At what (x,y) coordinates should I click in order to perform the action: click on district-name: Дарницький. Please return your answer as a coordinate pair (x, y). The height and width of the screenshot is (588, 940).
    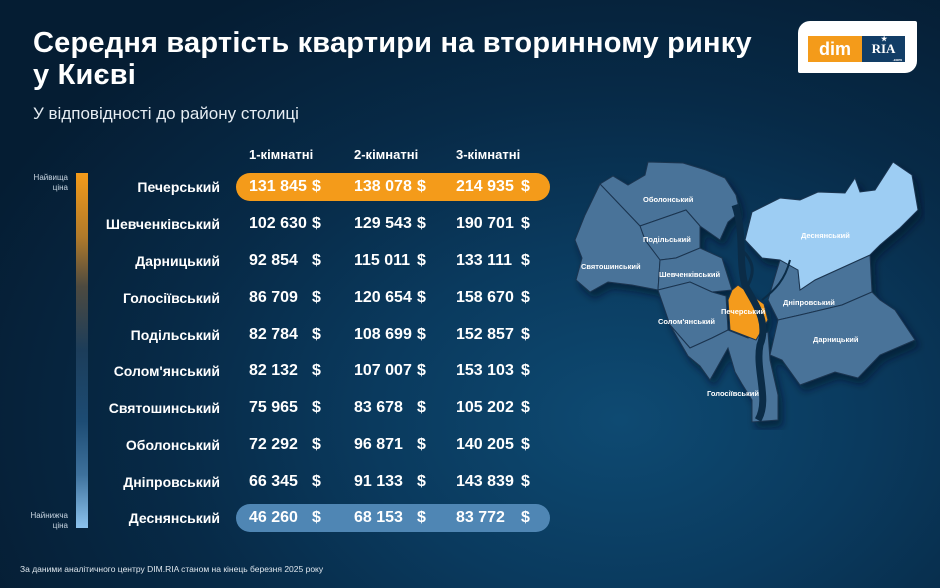
    Looking at the image, I should click on (177, 261).